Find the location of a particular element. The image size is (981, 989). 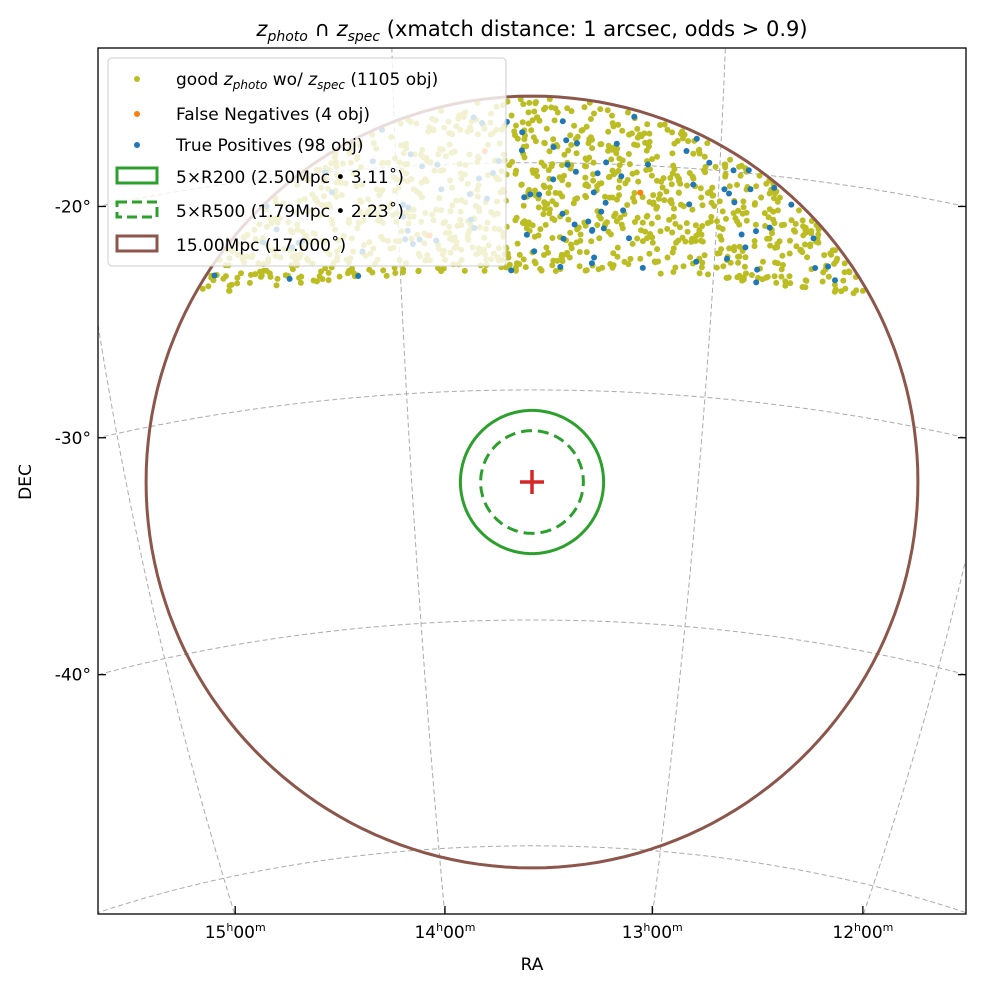

grid-line-ra is located at coordinates (166, 619).